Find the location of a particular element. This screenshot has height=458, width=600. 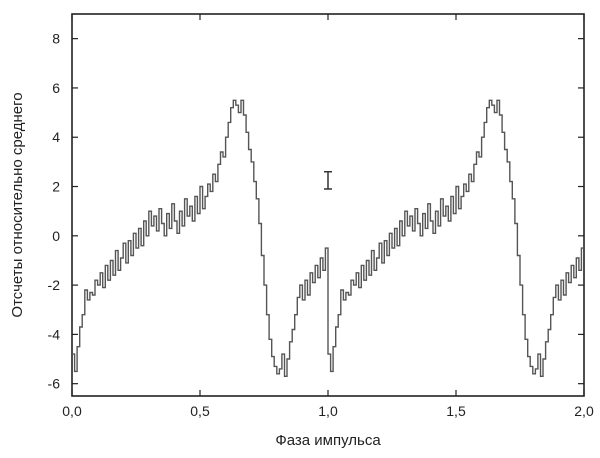

y-tick-label: -6 is located at coordinates (54, 384).